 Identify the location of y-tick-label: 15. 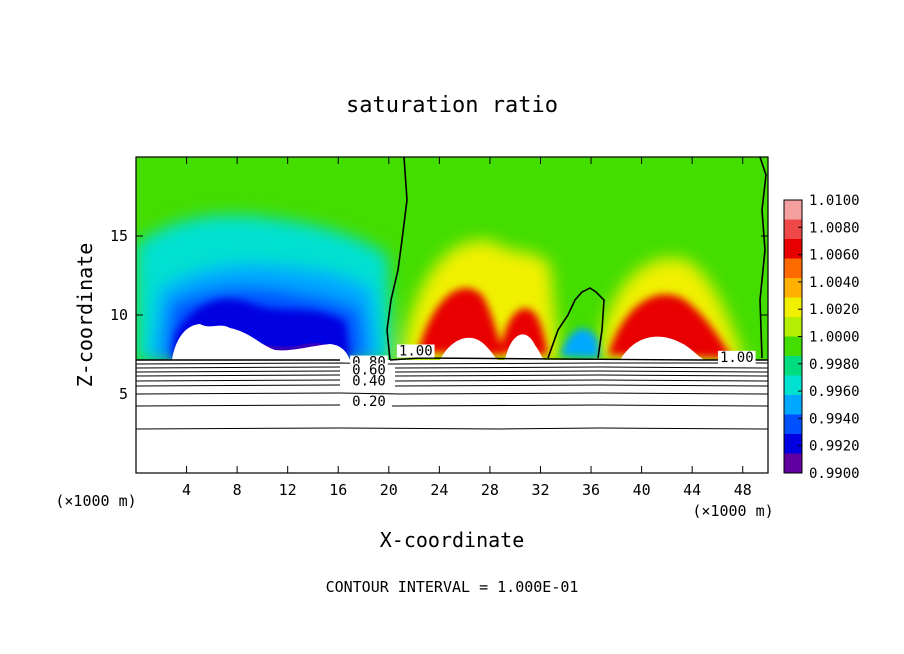
(119, 236).